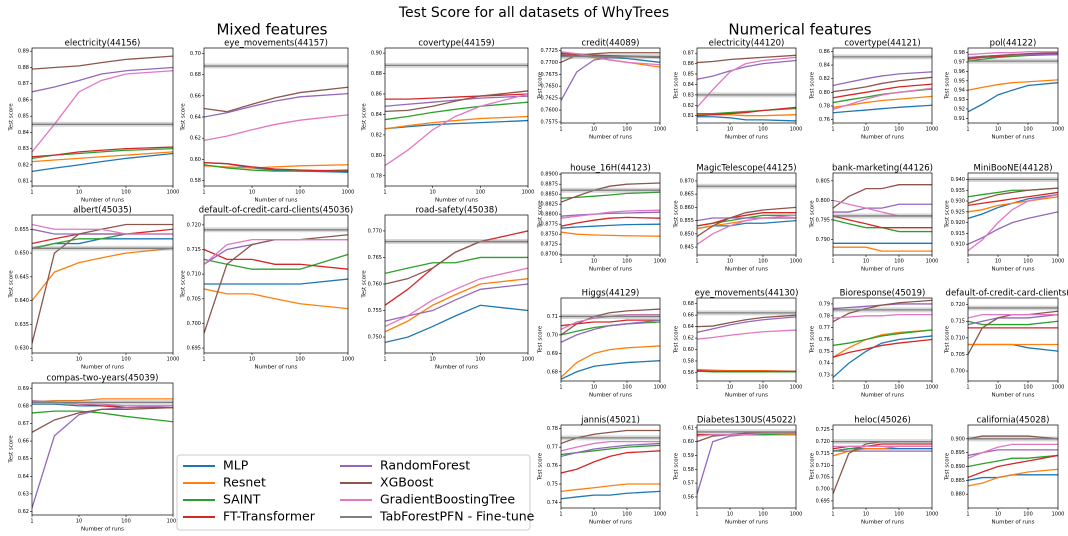 The width and height of the screenshot is (1068, 536). What do you see at coordinates (194, 225) in the screenshot?
I see `y-tick-label: 0.720` at bounding box center [194, 225].